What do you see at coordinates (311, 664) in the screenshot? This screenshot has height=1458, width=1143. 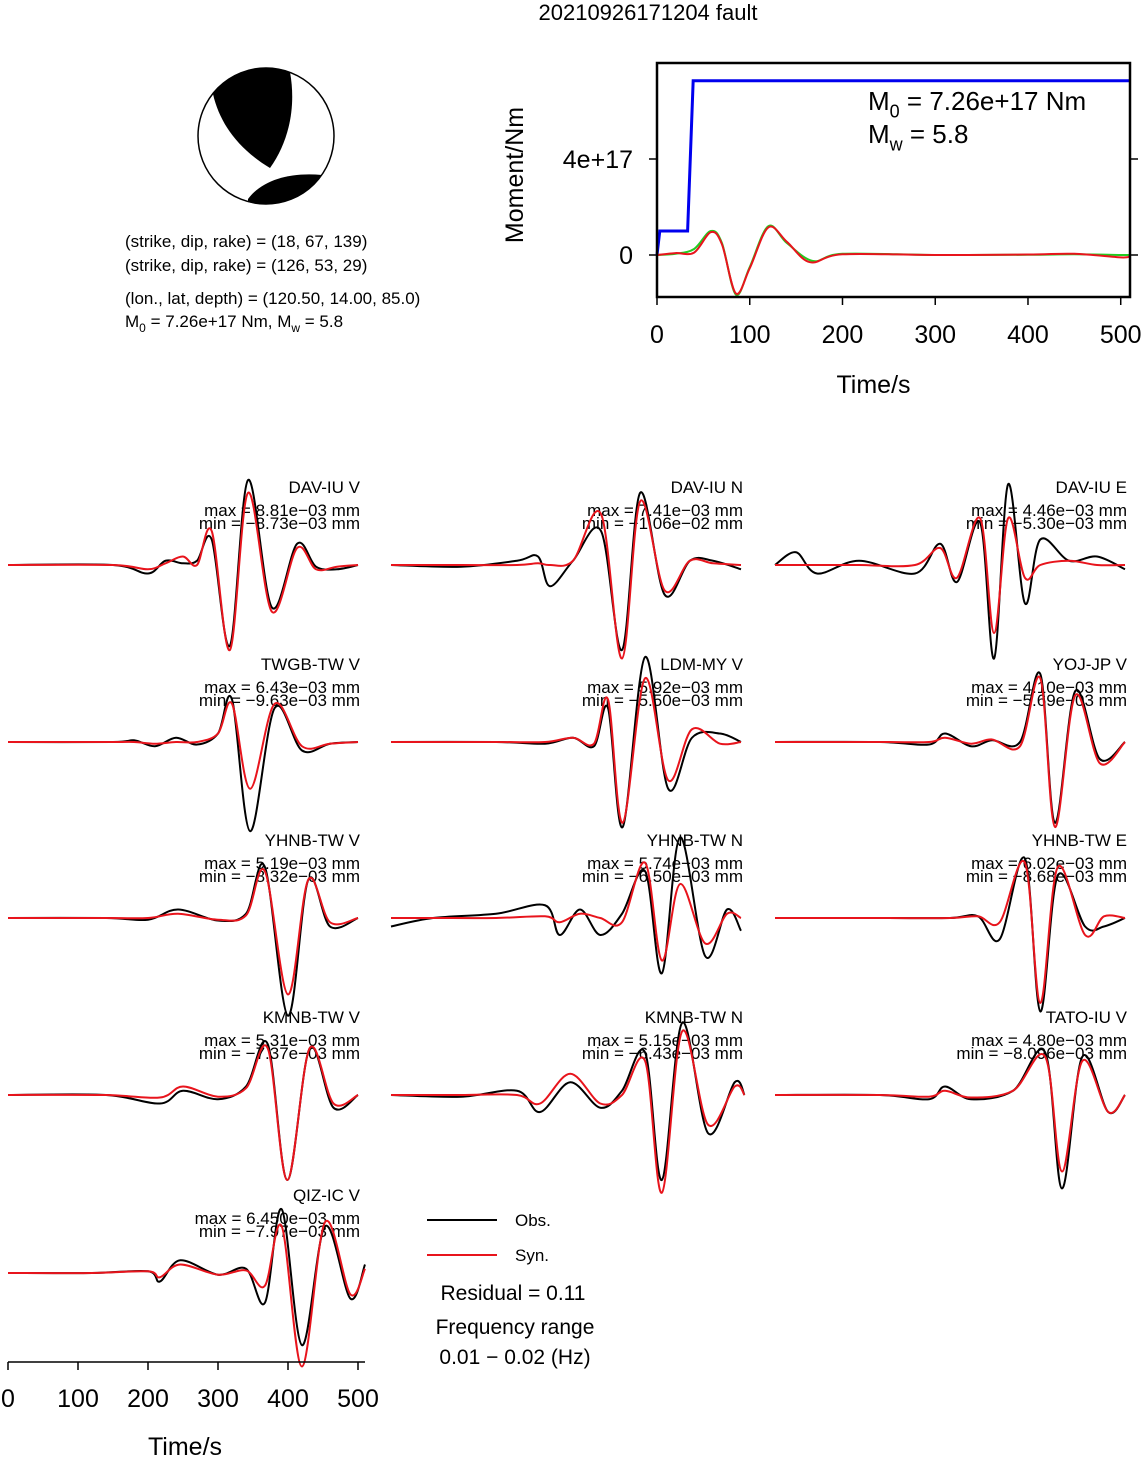 I see `station-label: TWGB-TW V` at bounding box center [311, 664].